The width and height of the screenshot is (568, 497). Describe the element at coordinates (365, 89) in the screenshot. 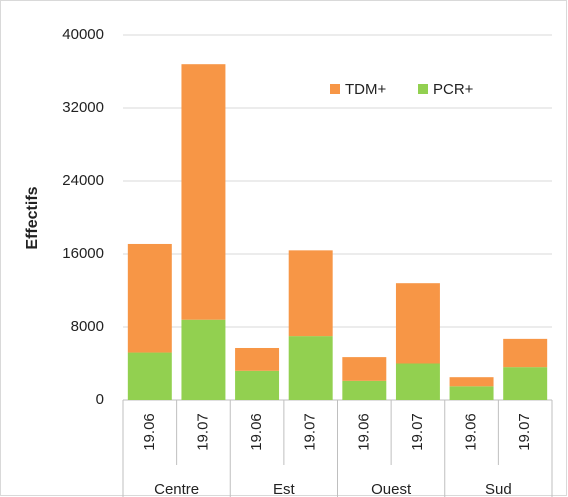

I see `legend-label: TDM+` at that location.